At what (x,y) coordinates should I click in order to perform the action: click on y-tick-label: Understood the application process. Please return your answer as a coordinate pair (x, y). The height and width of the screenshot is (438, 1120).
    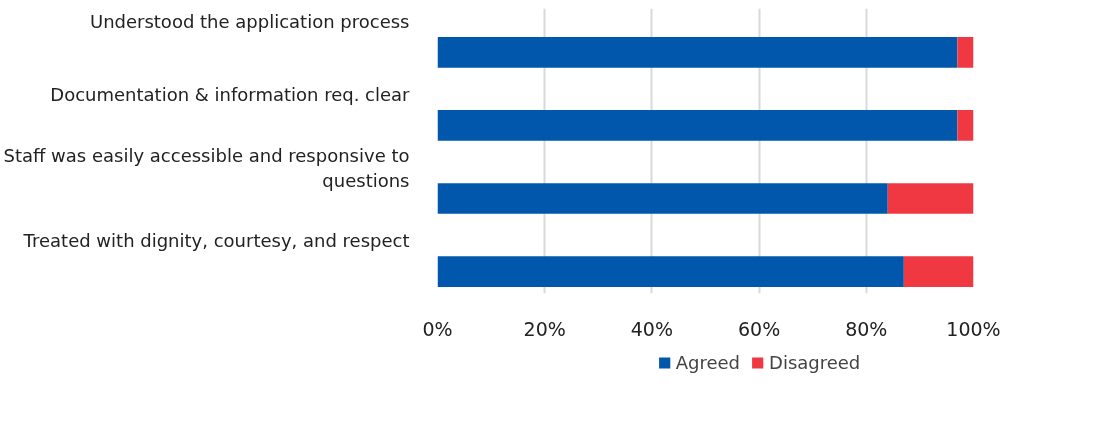
    Looking at the image, I should click on (249, 22).